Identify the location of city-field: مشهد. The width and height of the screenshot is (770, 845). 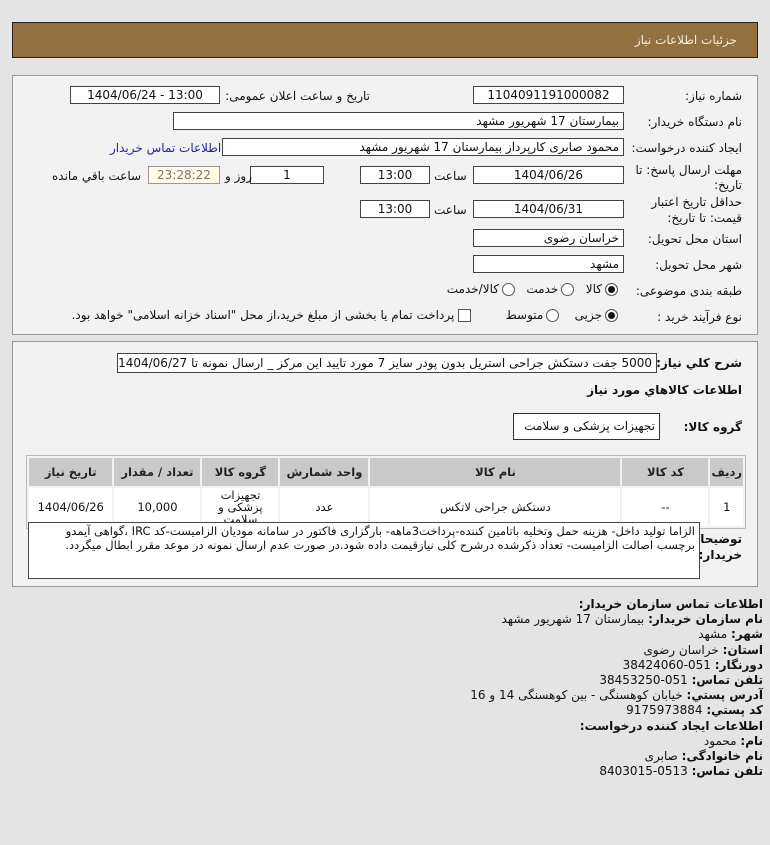
(548, 264).